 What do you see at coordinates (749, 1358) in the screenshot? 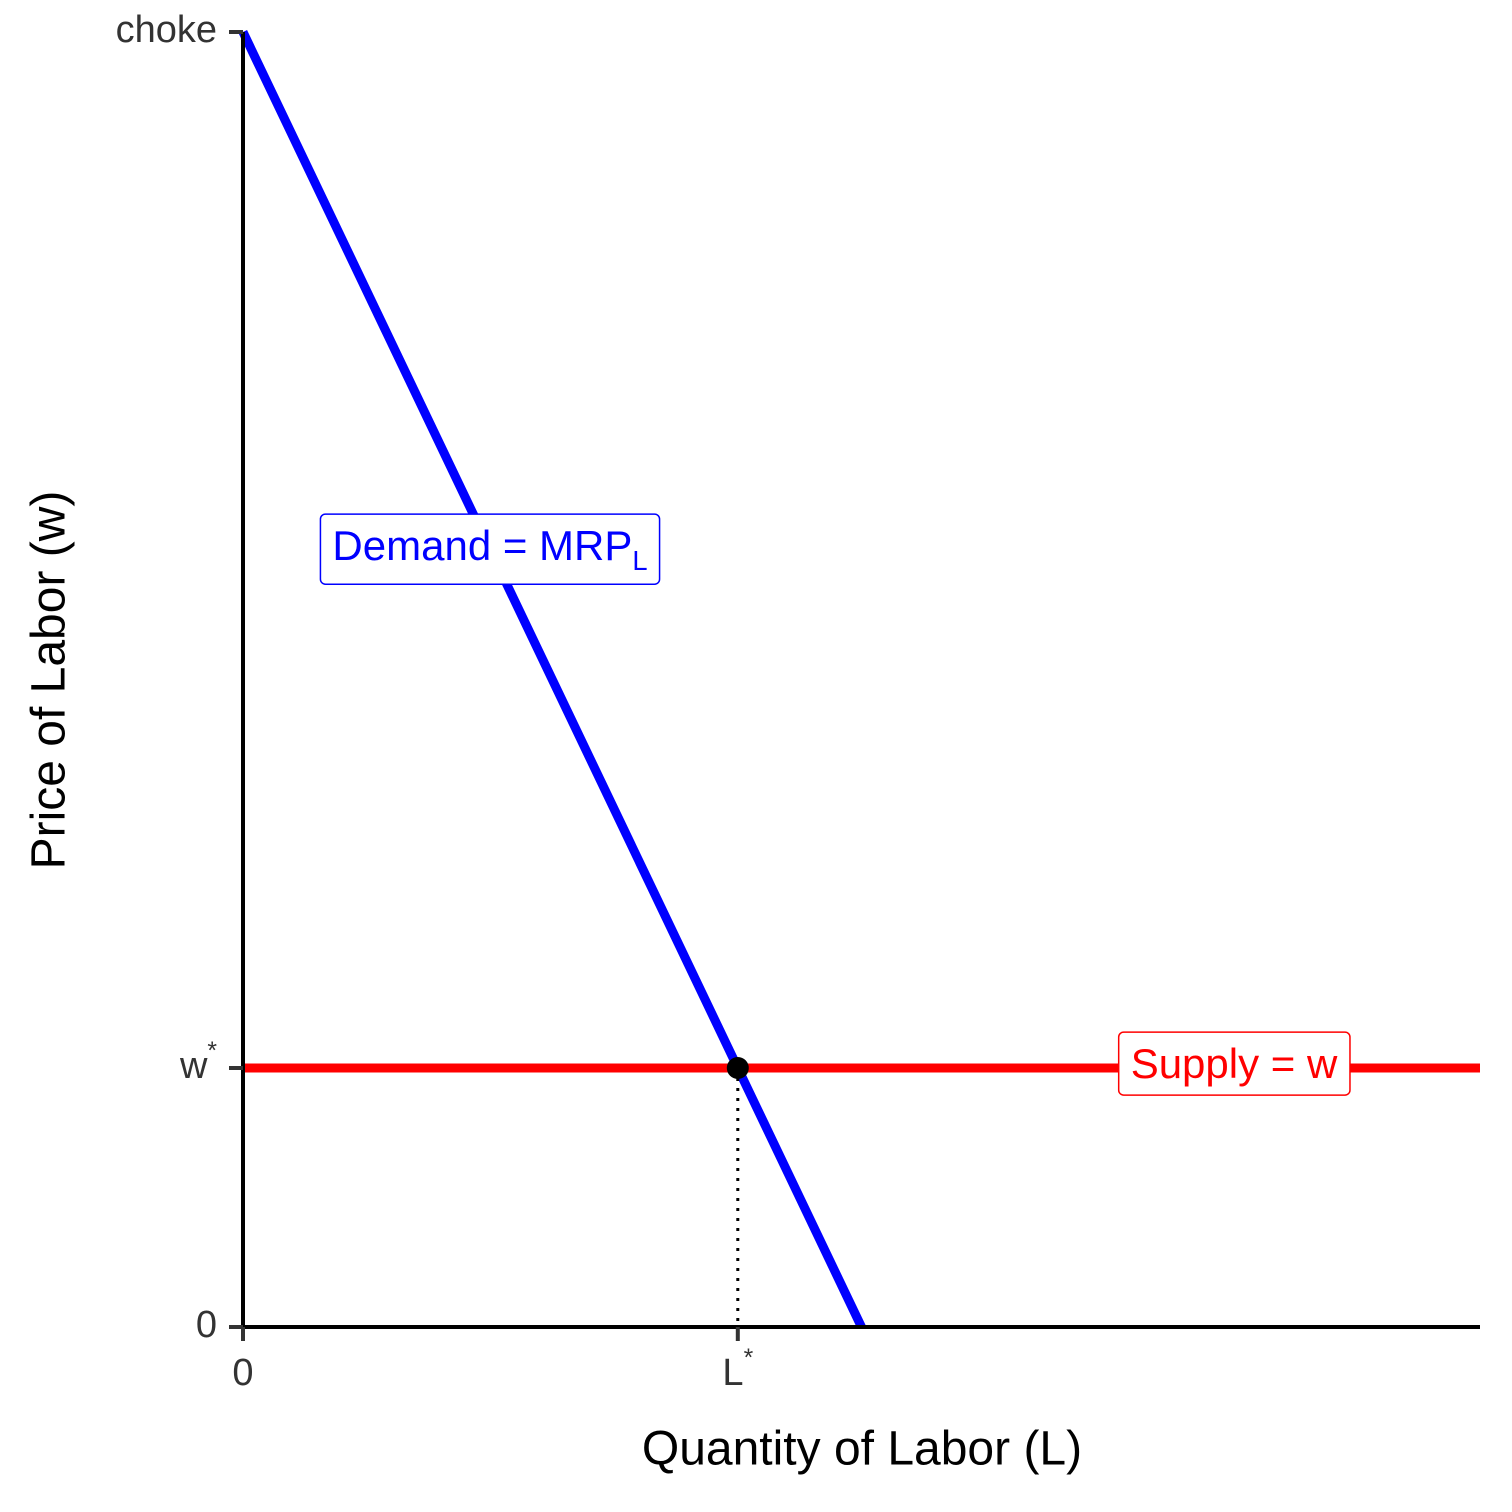
I see `x-tick-label-sup: *` at bounding box center [749, 1358].